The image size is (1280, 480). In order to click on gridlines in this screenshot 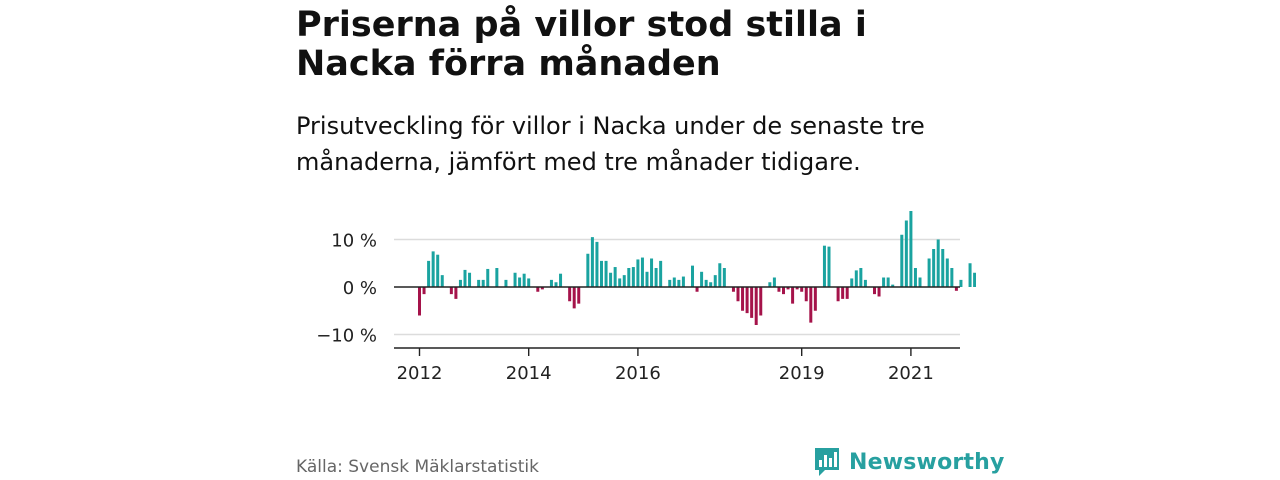, I will do `click(677, 287)`.